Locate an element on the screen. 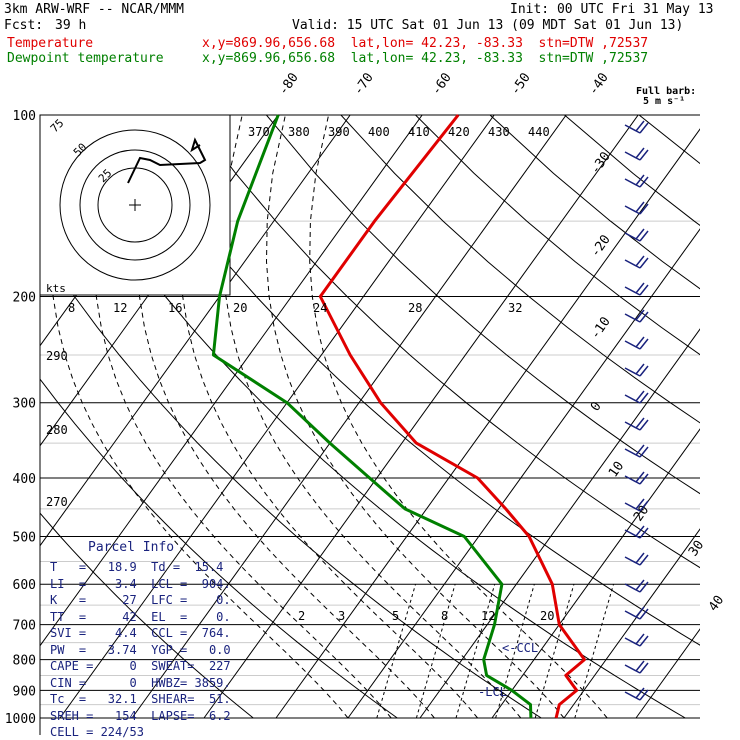 This screenshot has height=740, width=740. mixing-ratio-label: 20 is located at coordinates (547, 616).